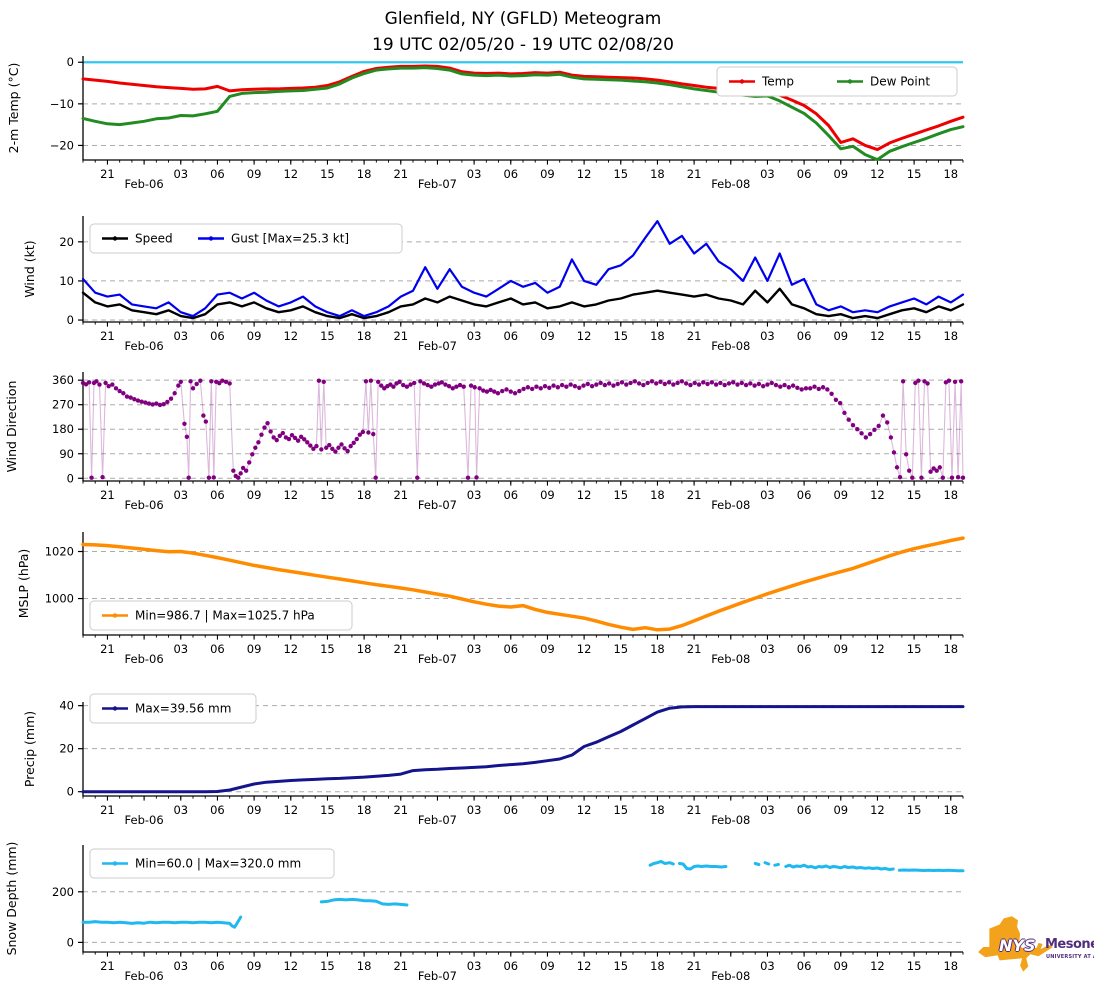  I want to click on y-axis-title: MSLP (hPa), so click(23, 584).